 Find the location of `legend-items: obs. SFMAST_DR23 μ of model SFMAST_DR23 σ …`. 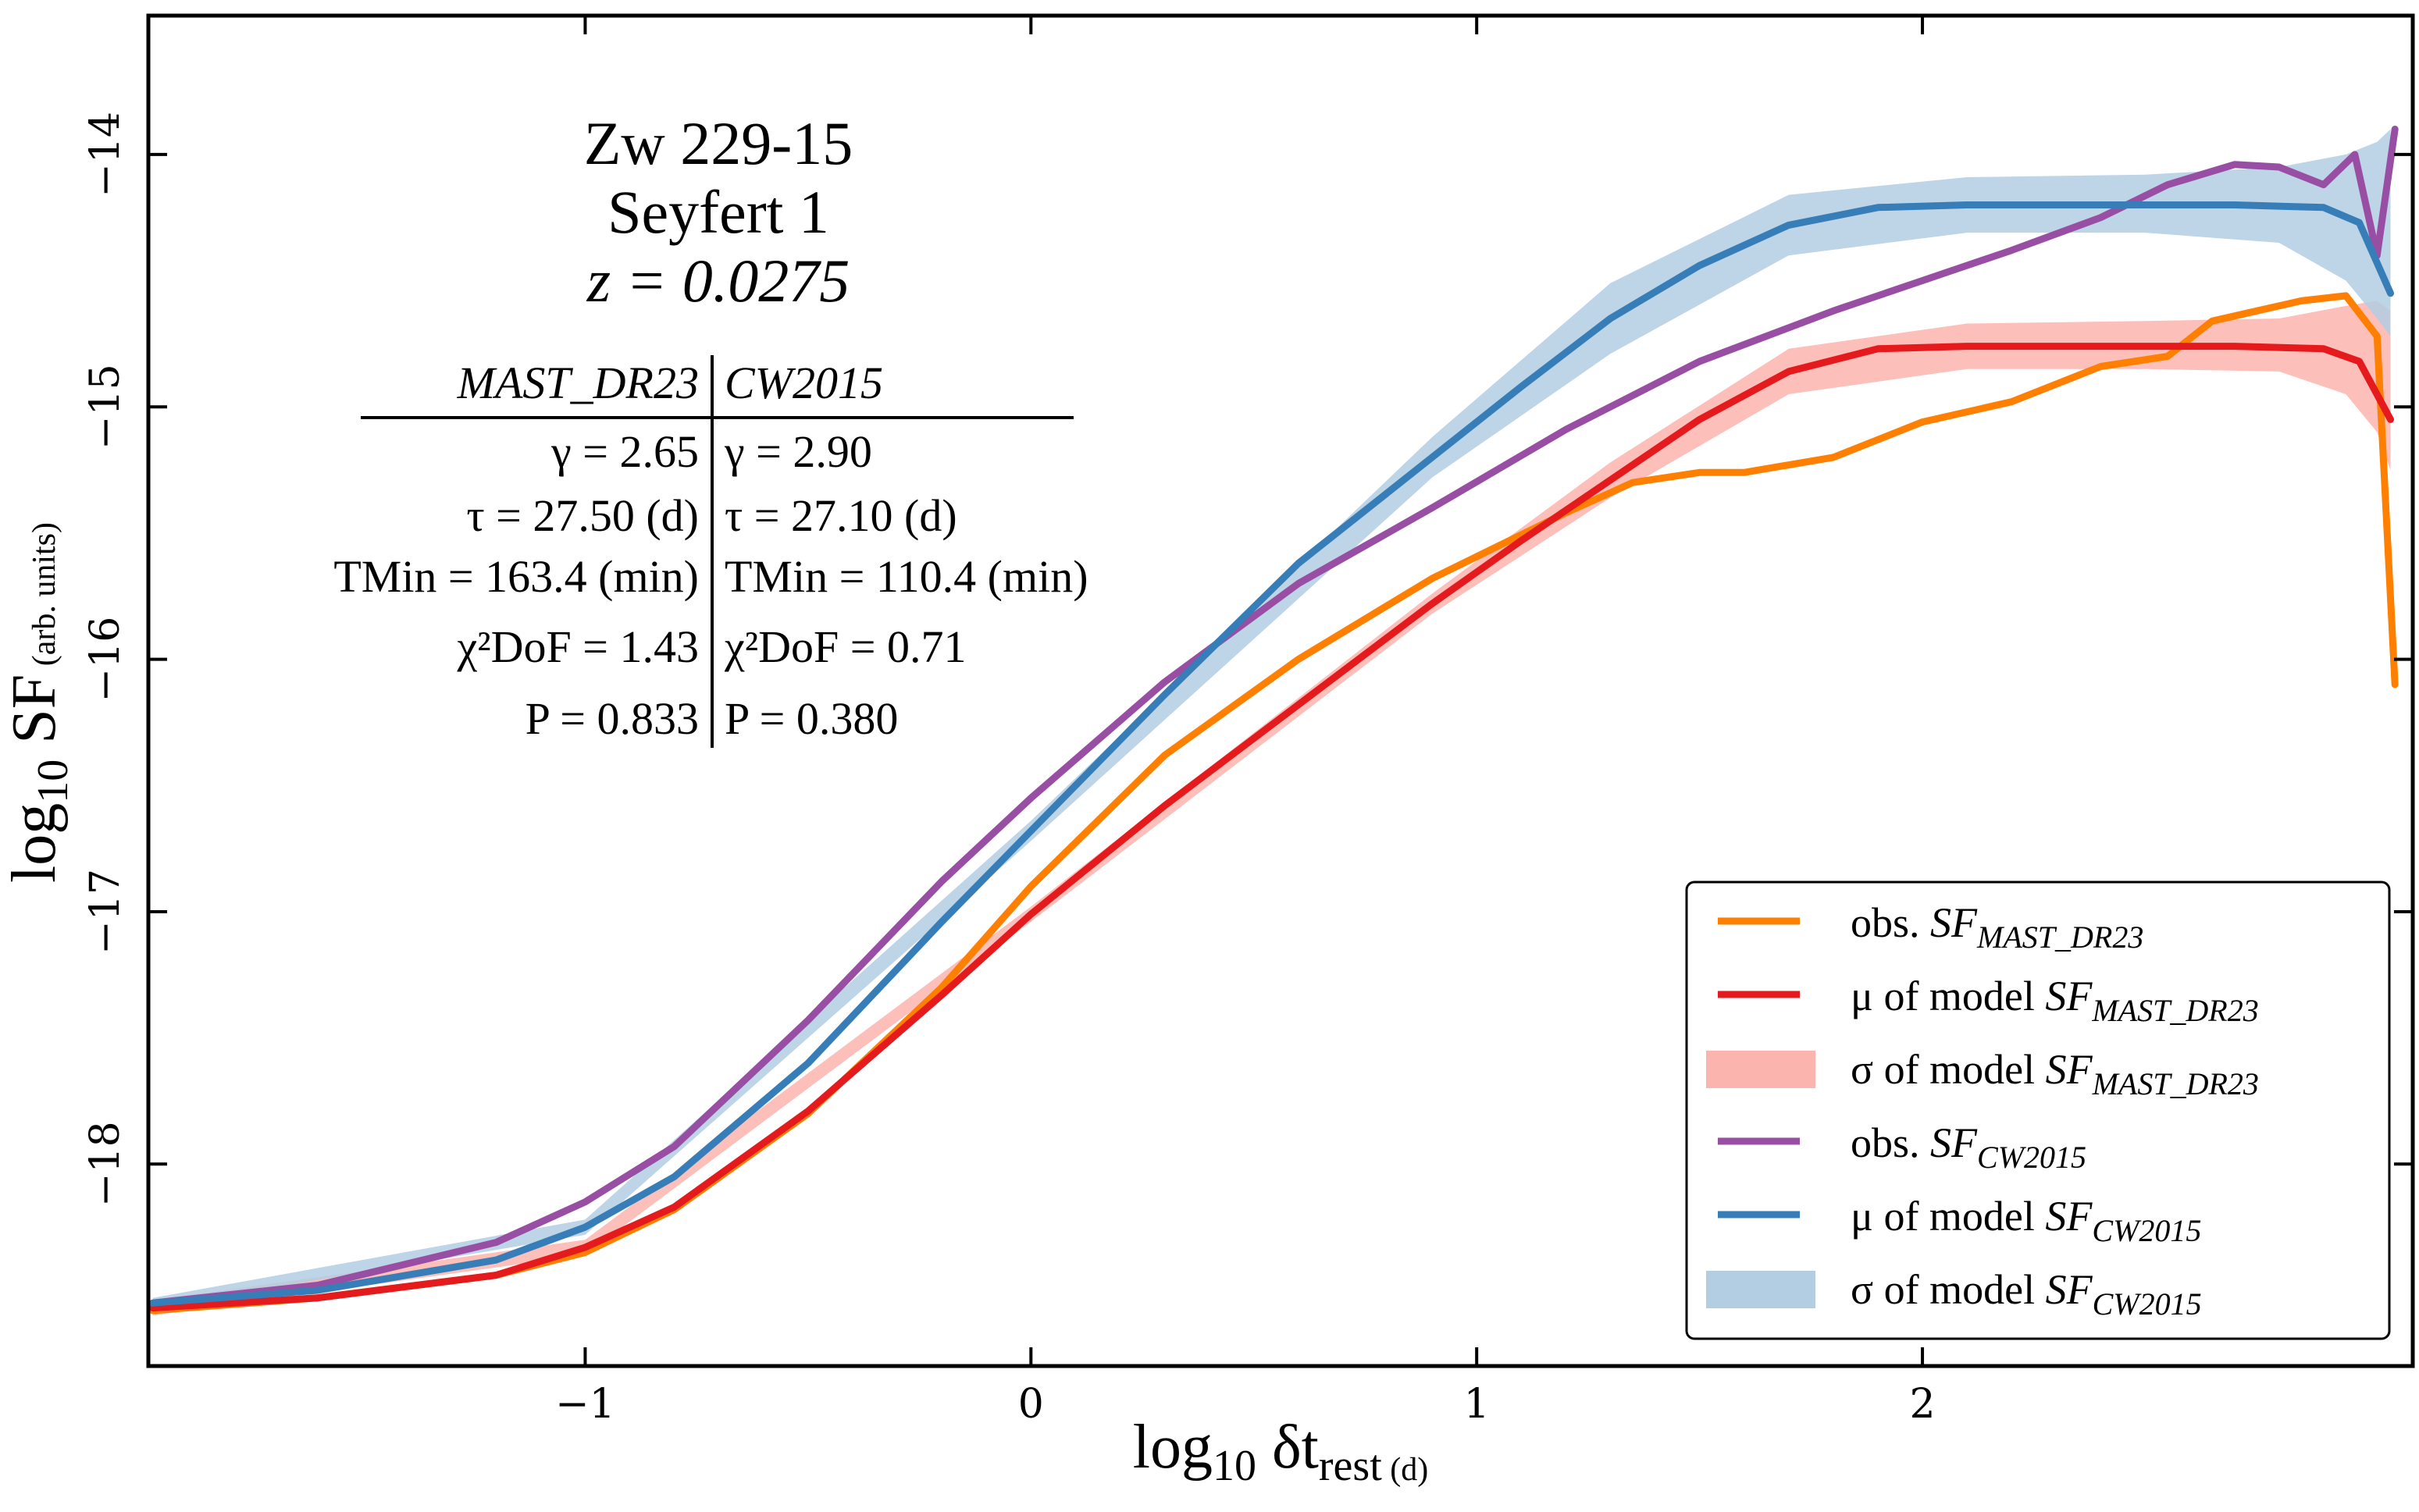

legend-items: obs. SFMAST_DR23 μ of model SFMAST_DR23 σ … is located at coordinates (1983, 1110).